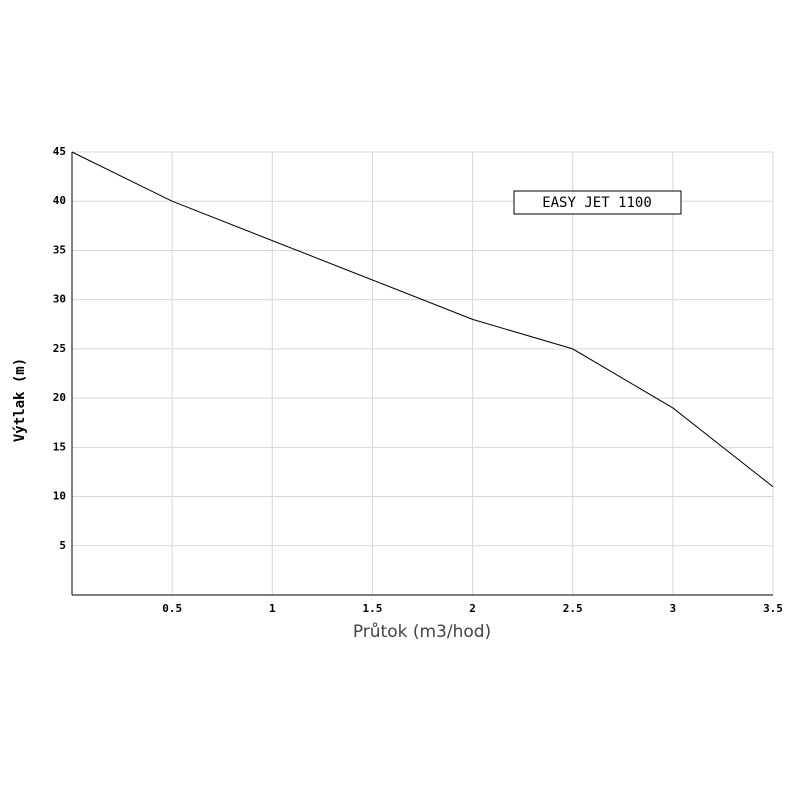 This screenshot has width=800, height=800. I want to click on x-tick-label: 2, so click(472, 608).